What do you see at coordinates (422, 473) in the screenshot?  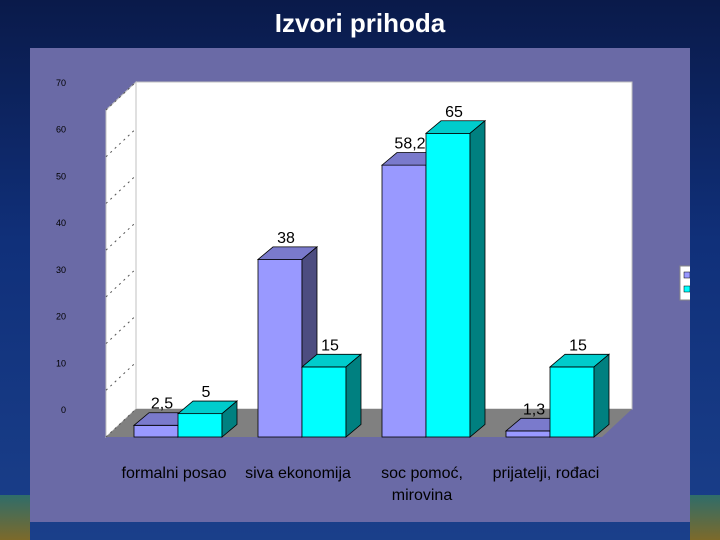 I see `x-category-label: soc pomoć,` at bounding box center [422, 473].